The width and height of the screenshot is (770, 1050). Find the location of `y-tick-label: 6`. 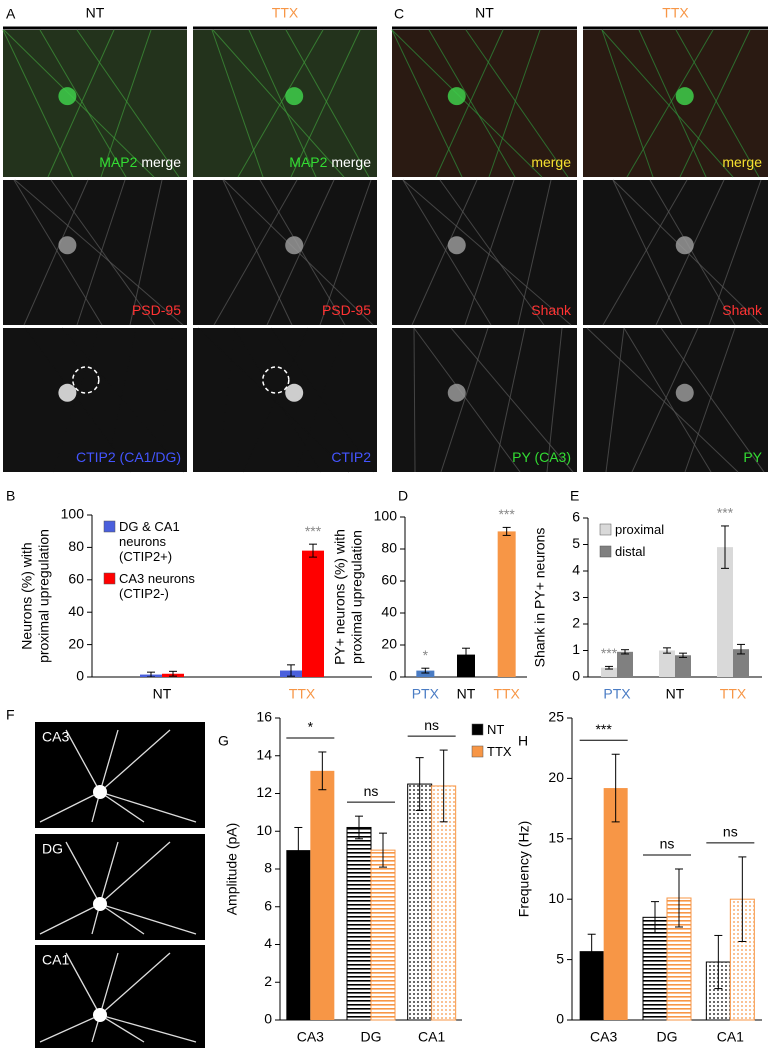

y-tick-label: 6 is located at coordinates (576, 517).